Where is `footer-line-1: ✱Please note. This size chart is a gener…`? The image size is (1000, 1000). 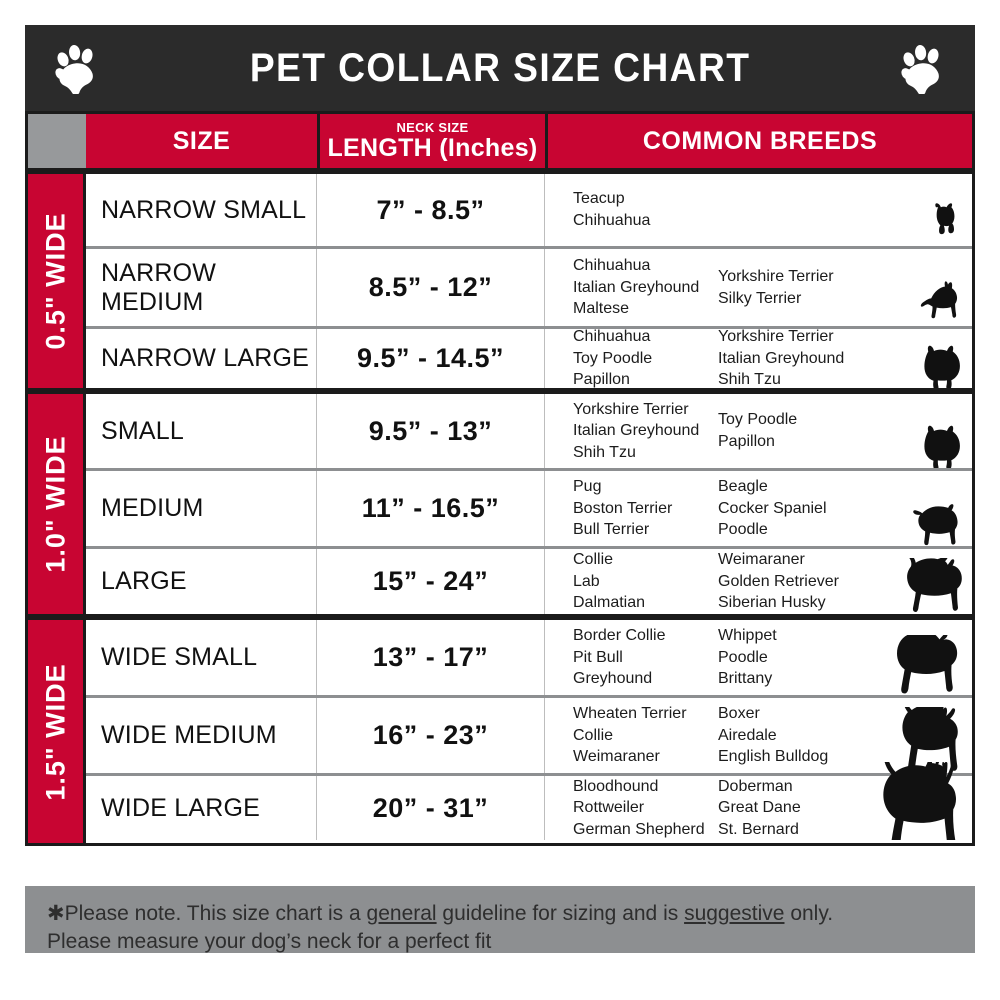
footer-line-1: ✱Please note. This size chart is a gener… is located at coordinates (511, 914).